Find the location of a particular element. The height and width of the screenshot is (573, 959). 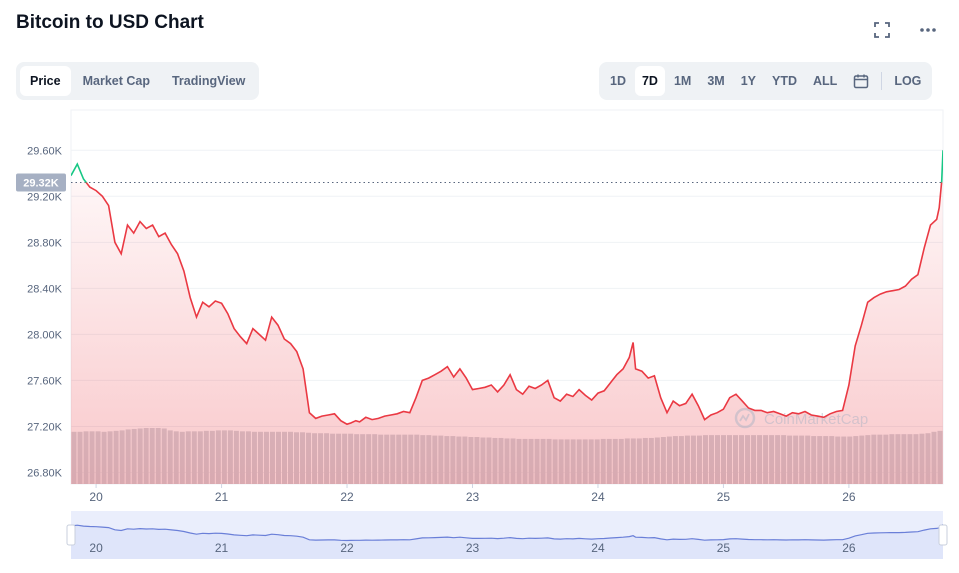

fullscreen-icon is located at coordinates (882, 30).